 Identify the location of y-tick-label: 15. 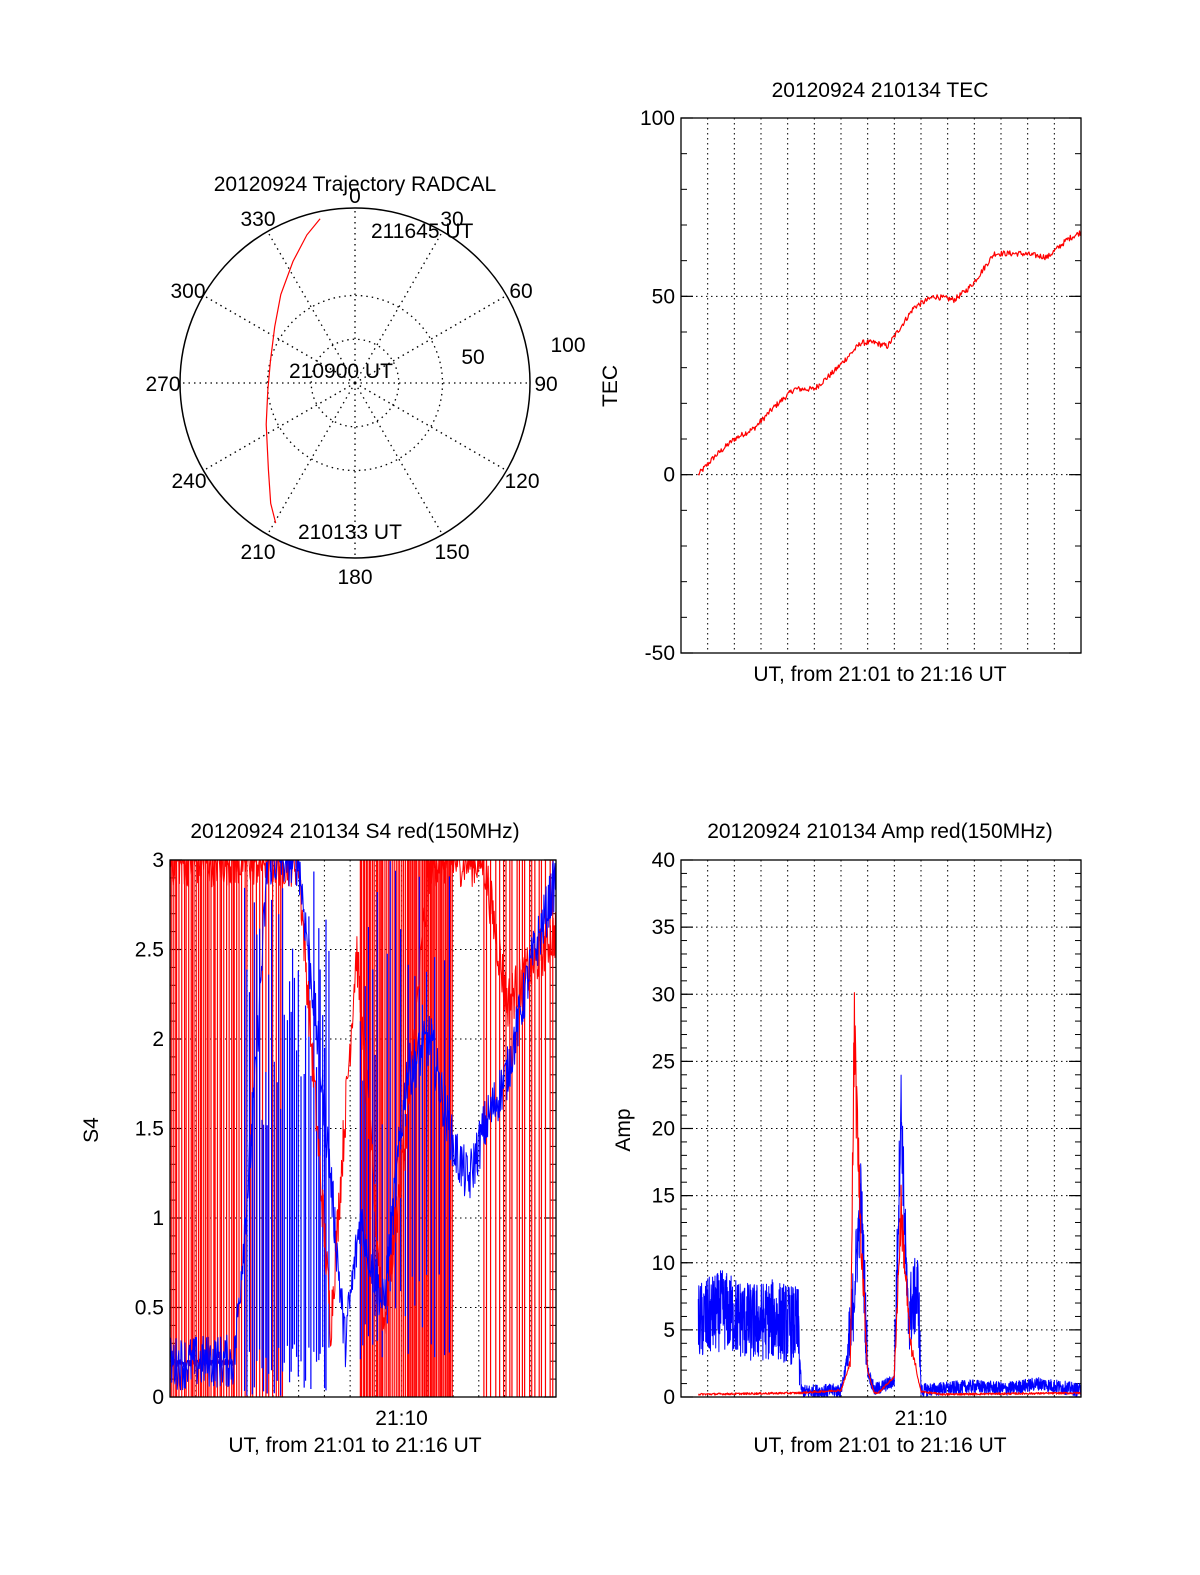
(663, 1196).